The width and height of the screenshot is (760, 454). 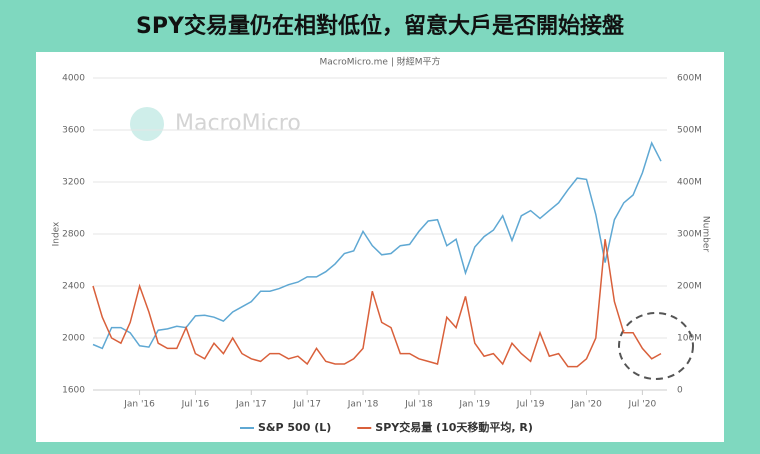 I want to click on y2-tick-label: 600M, so click(x=689, y=79).